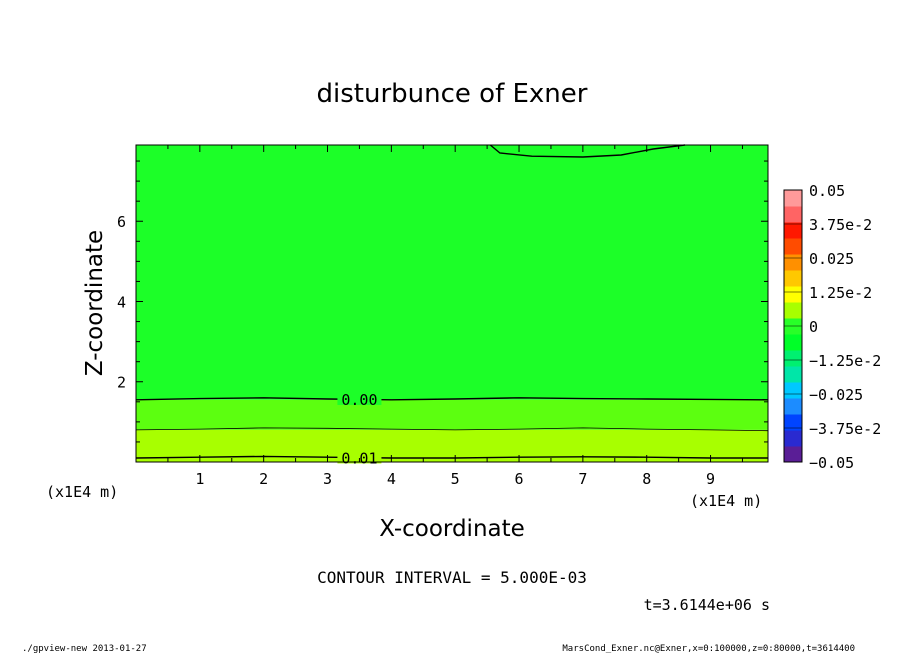 Image resolution: width=904 pixels, height=654 pixels. Describe the element at coordinates (95, 303) in the screenshot. I see `y-axis-label: Z-coordinate` at that location.